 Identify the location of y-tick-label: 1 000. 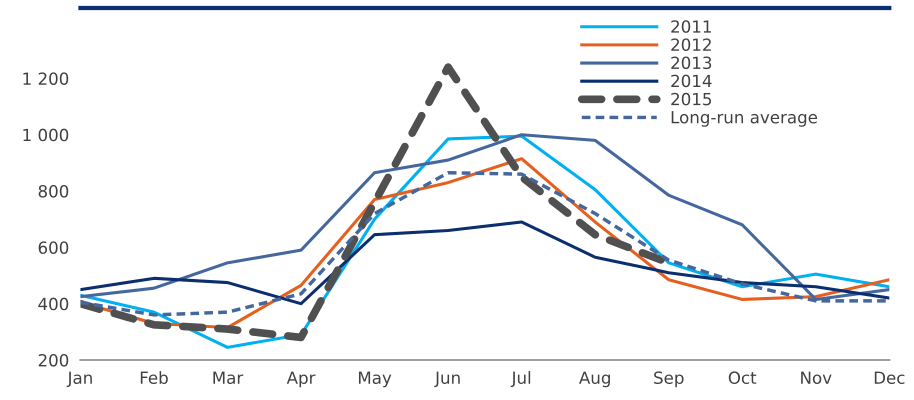
(45, 135).